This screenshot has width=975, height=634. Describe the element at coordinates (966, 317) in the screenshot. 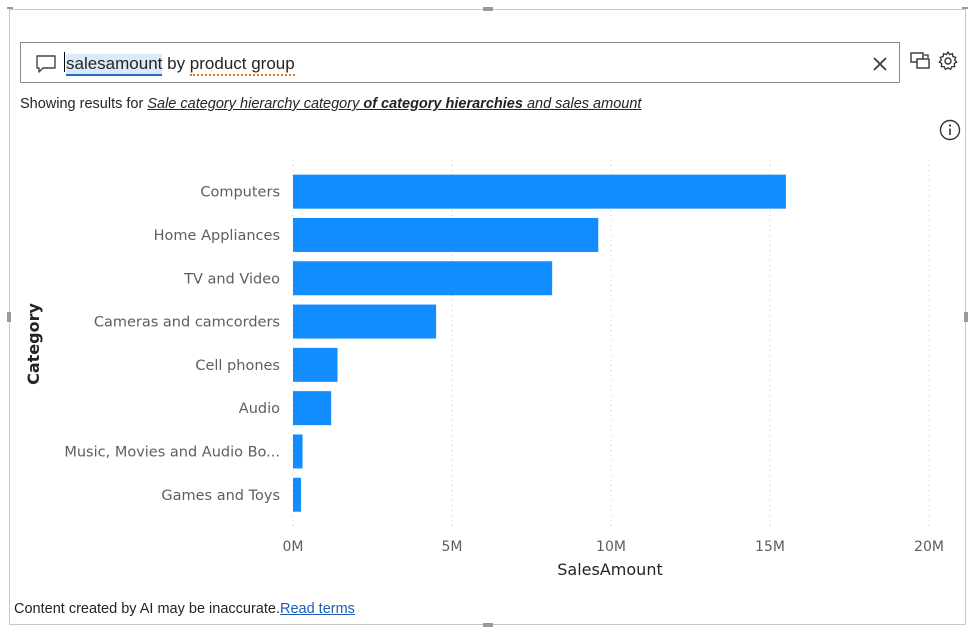

I see `resize-handle-right` at that location.